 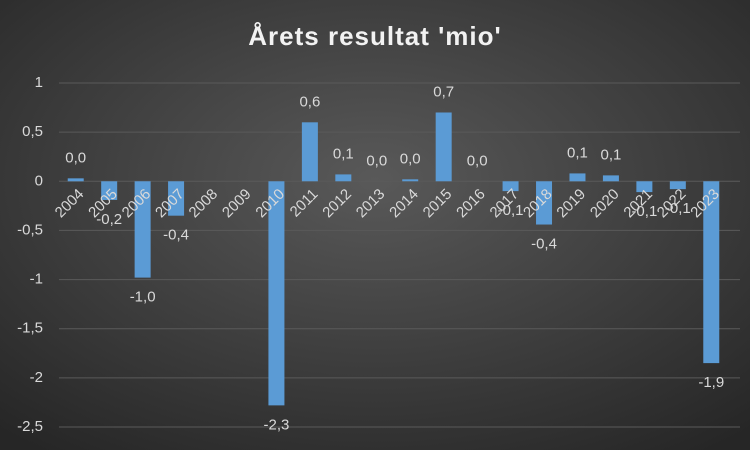 I want to click on y-tick-label: -0,5, so click(x=30, y=229).